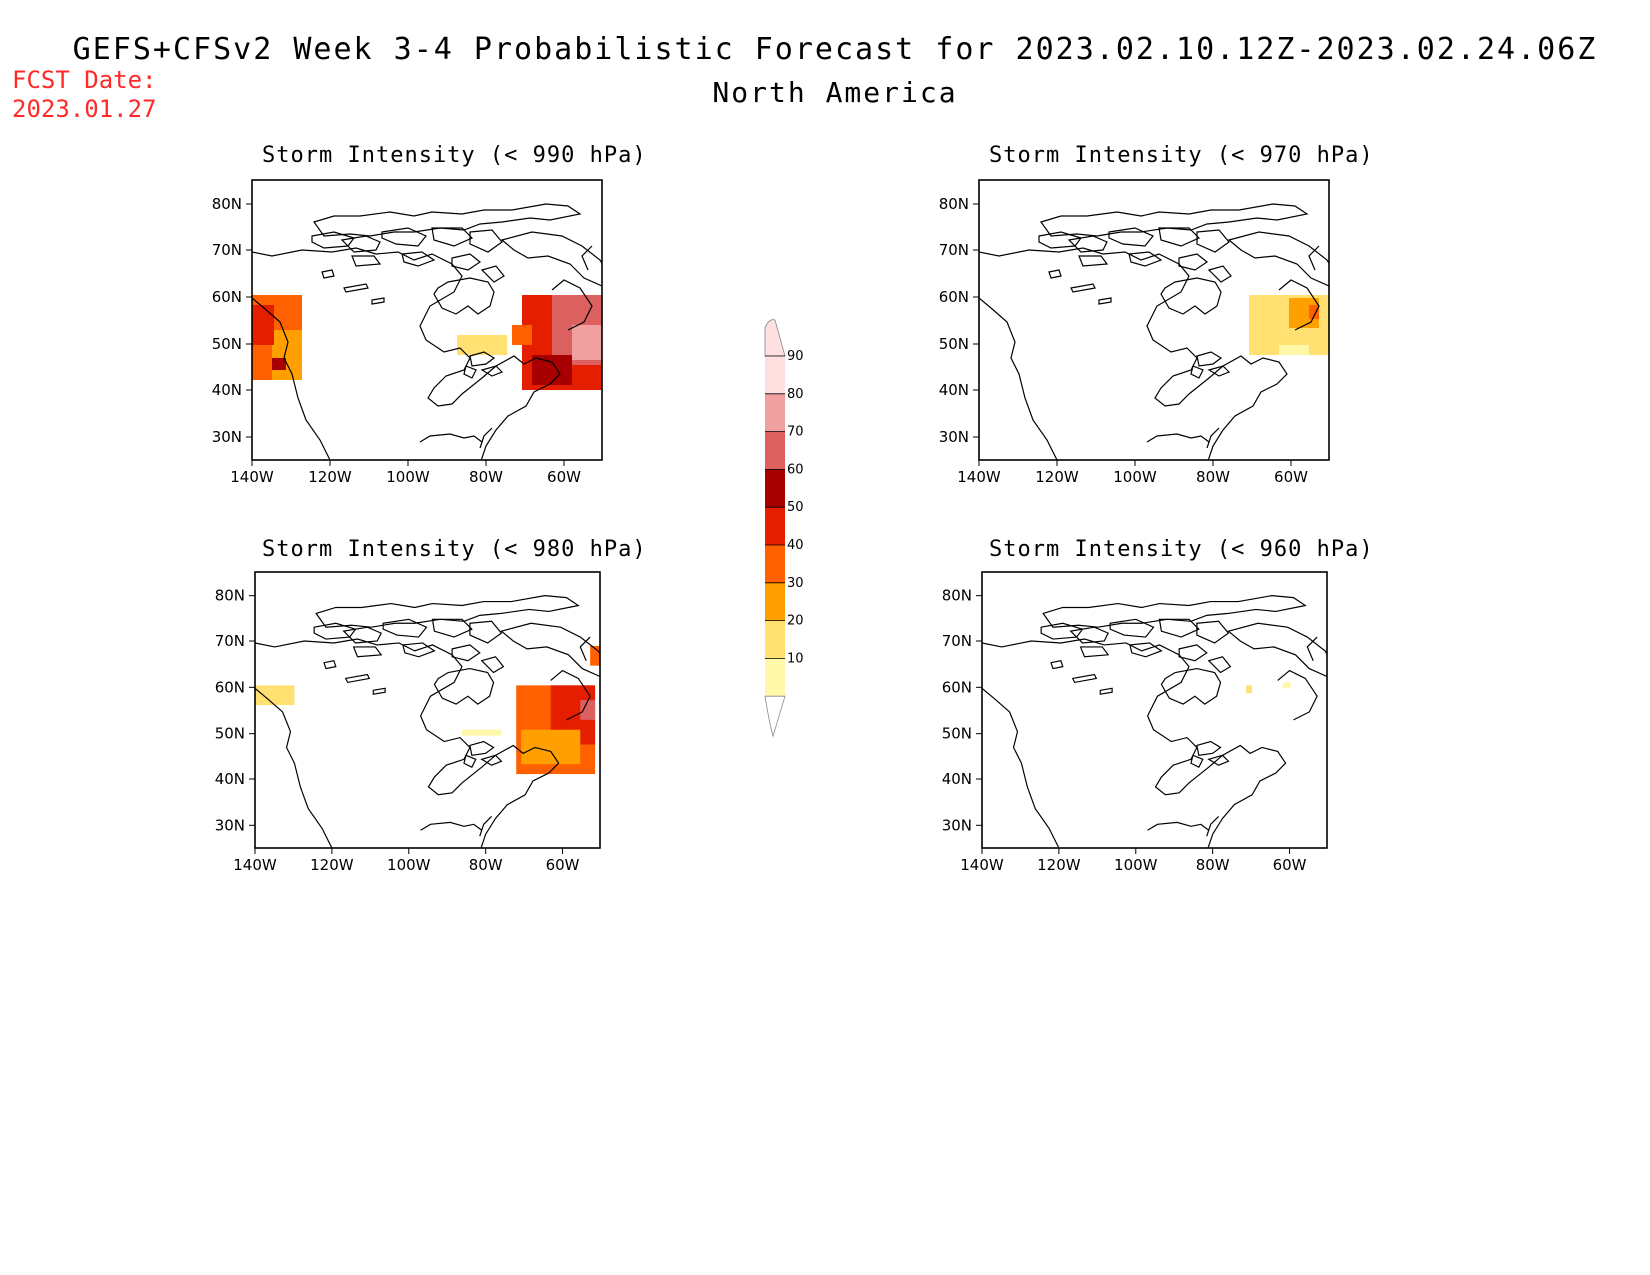 The width and height of the screenshot is (1650, 1275). Describe the element at coordinates (795, 507) in the screenshot. I see `colorbar-label: 50` at that location.